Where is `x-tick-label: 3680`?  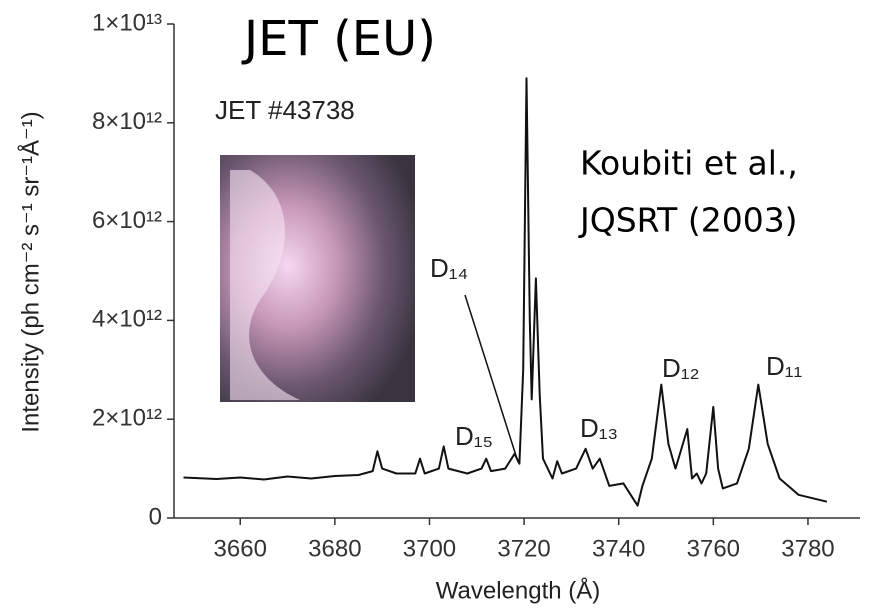
x-tick-label: 3680 is located at coordinates (334, 548).